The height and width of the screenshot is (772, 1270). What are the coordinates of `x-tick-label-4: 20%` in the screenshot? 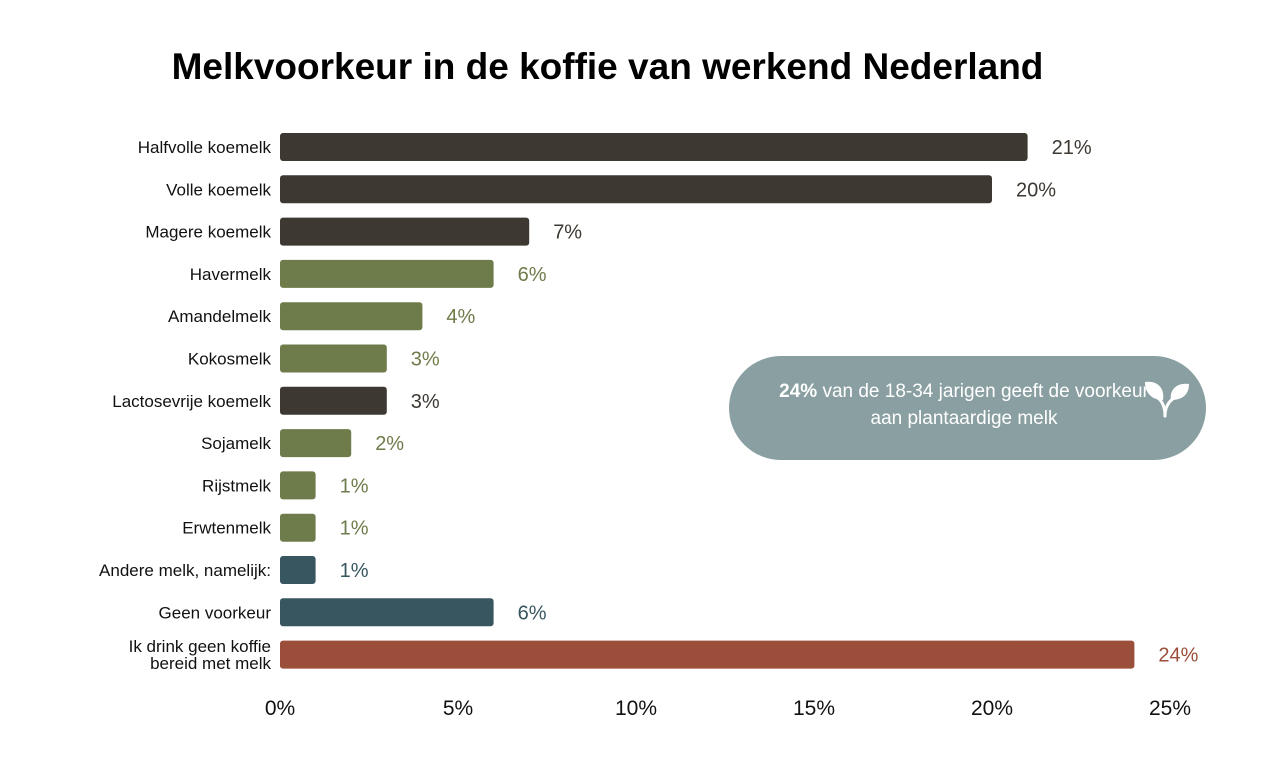 It's located at (992, 708).